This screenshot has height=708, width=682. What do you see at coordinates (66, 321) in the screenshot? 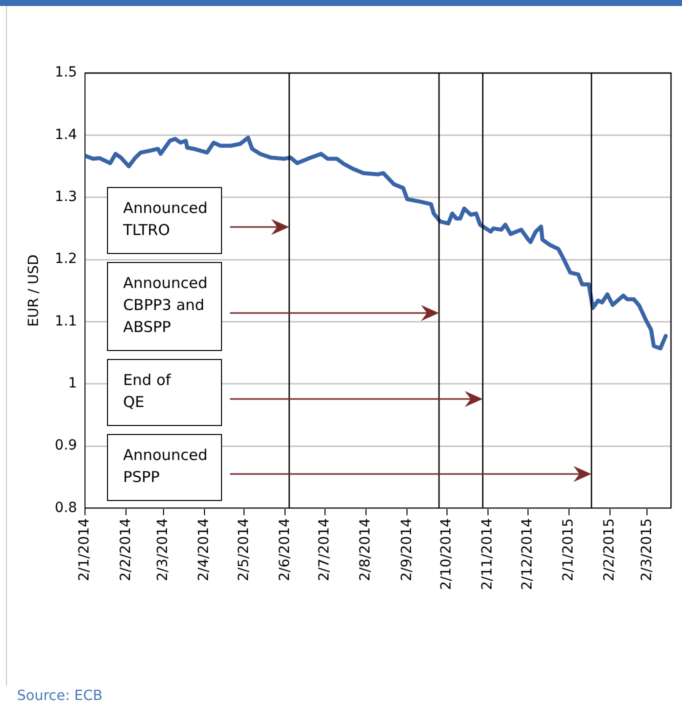
I see `y-tick-label: 1.1` at bounding box center [66, 321].